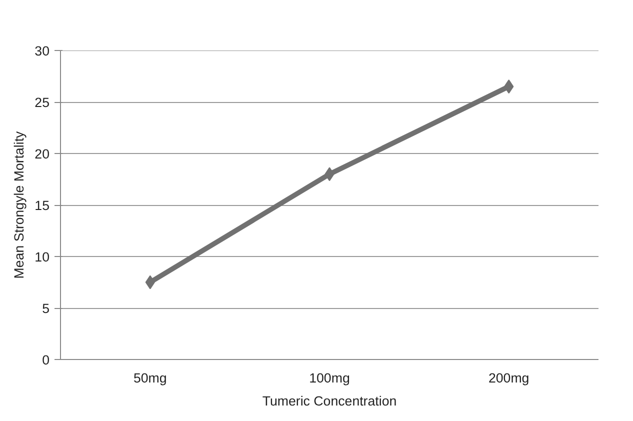  What do you see at coordinates (42, 154) in the screenshot?
I see `y-tick-label: 20` at bounding box center [42, 154].